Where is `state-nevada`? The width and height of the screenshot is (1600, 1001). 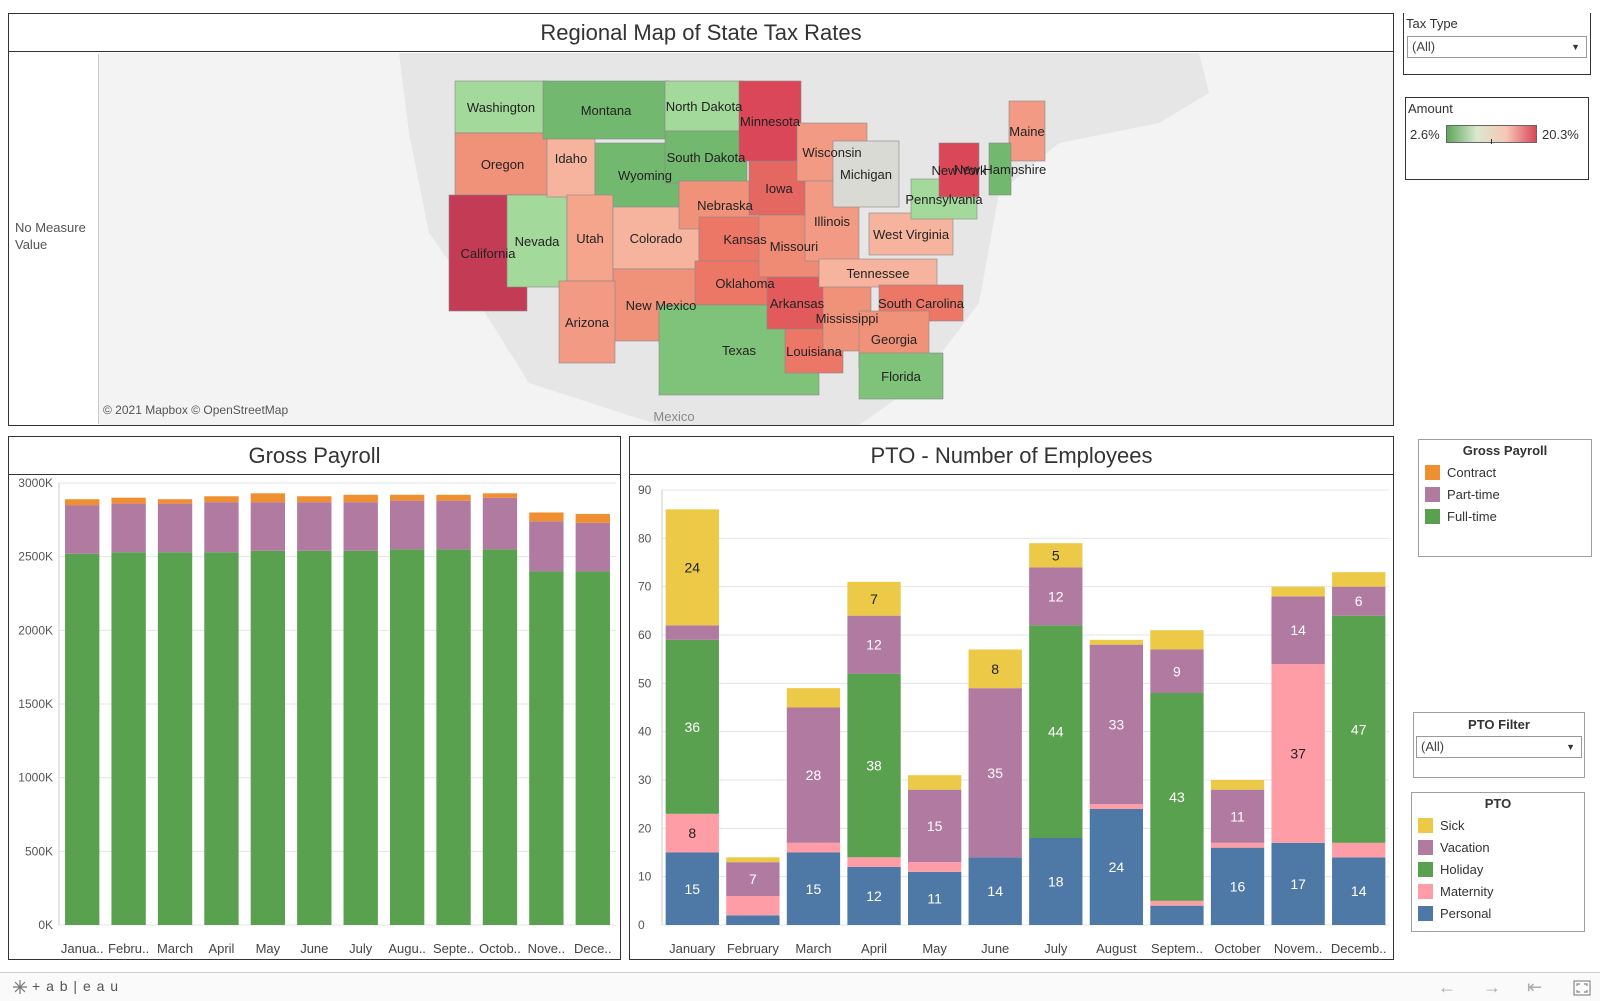
state-nevada is located at coordinates (537, 241).